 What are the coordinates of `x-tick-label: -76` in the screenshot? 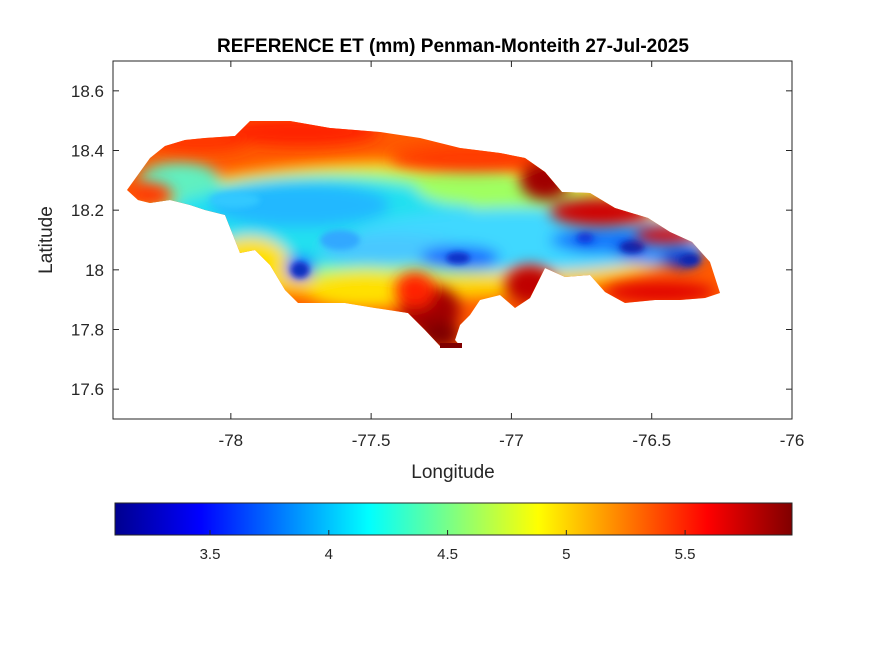 It's located at (792, 440).